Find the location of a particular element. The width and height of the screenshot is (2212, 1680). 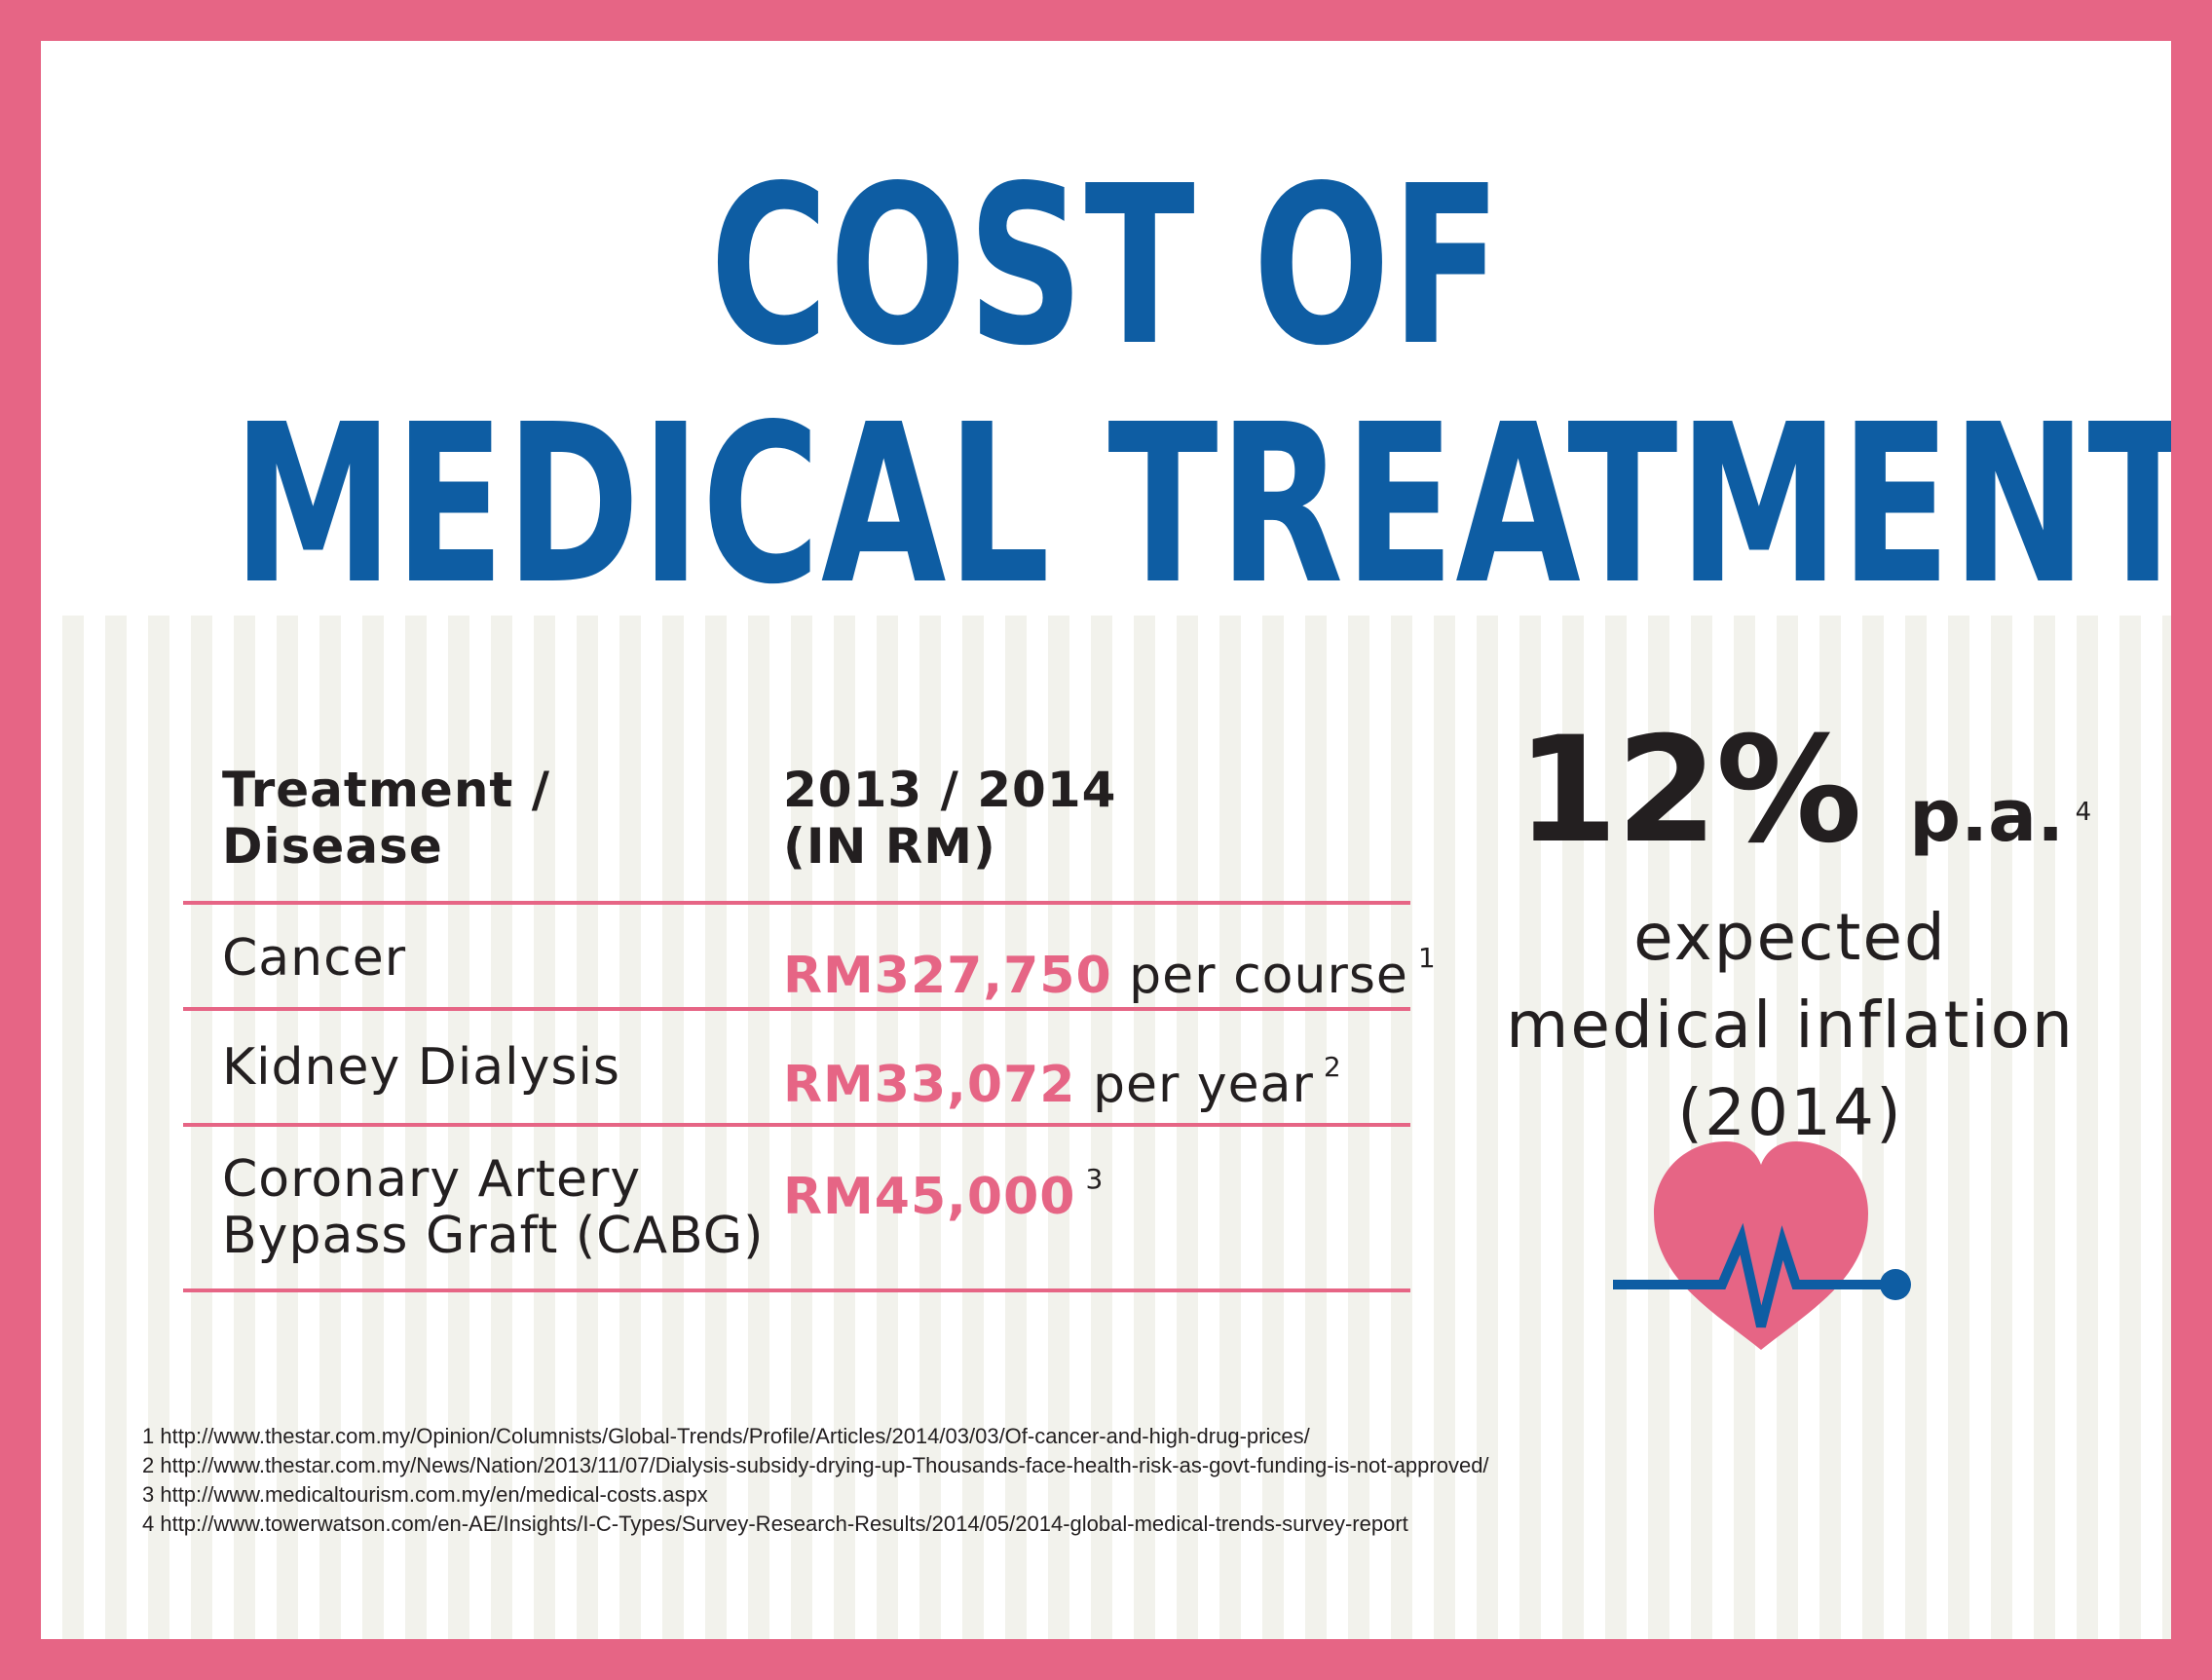

inflation-desc-2: medical inflation is located at coordinates (1791, 1025).